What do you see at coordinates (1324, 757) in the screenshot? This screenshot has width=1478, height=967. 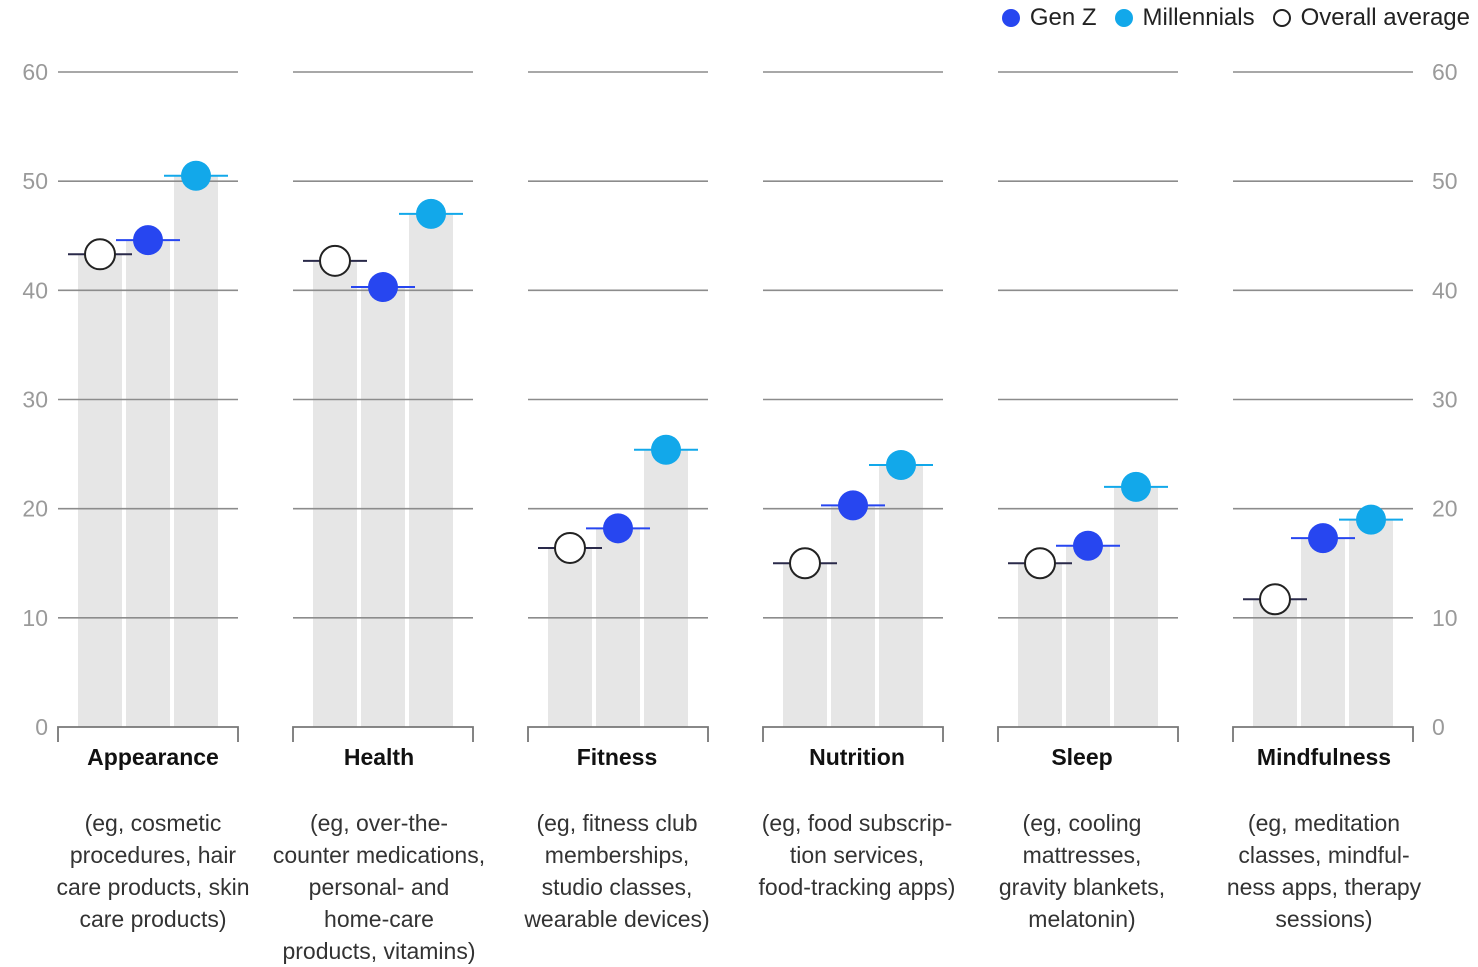 I see `category-label: Mindfulness` at bounding box center [1324, 757].